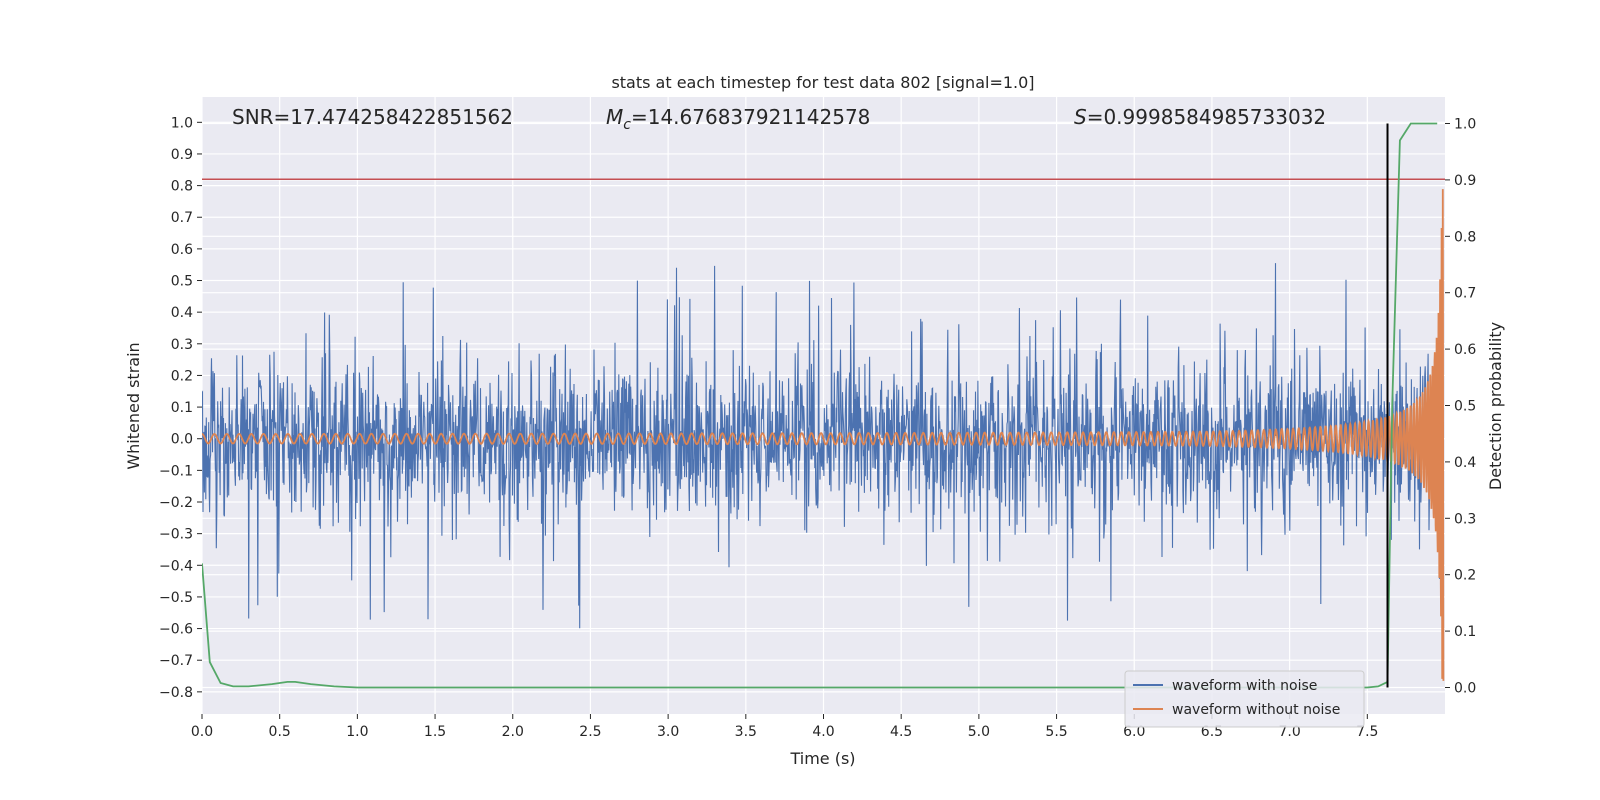  What do you see at coordinates (176, 630) in the screenshot?
I see `y-tick-label: −0.6` at bounding box center [176, 630].